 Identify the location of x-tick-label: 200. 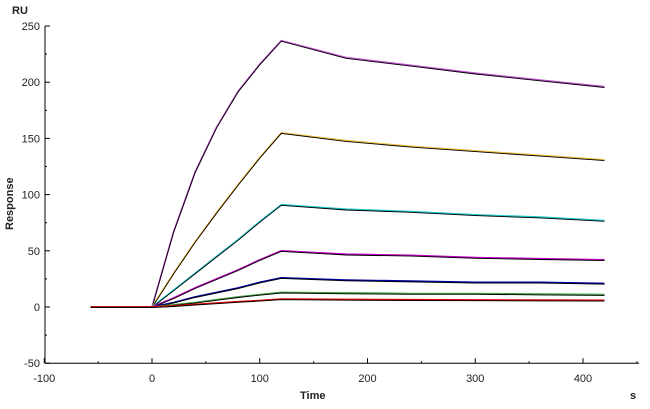
(367, 379).